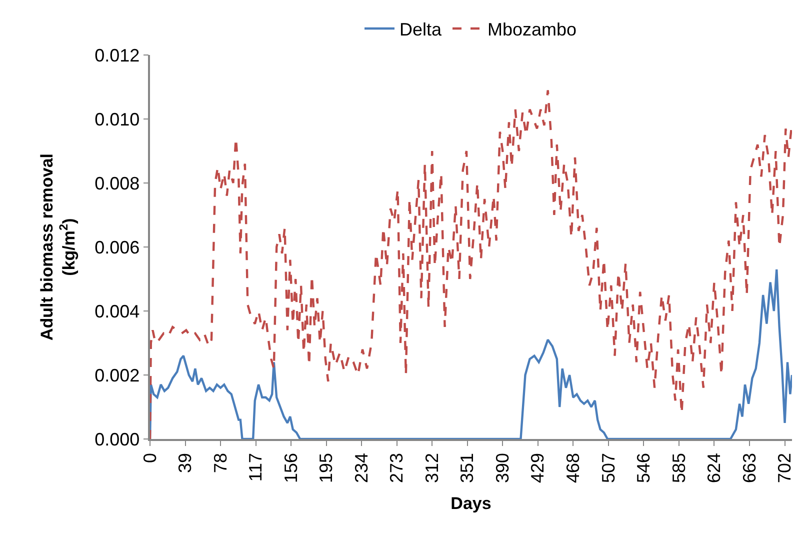  Describe the element at coordinates (471, 503) in the screenshot. I see `x-axis-title: Days` at that location.